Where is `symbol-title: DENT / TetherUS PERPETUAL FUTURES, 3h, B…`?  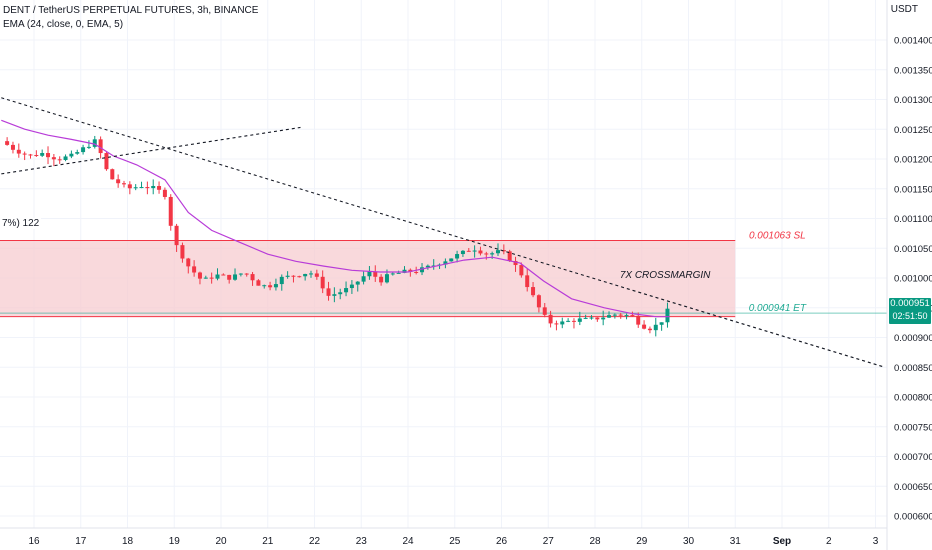 symbol-title: DENT / TetherUS PERPETUAL FUTURES, 3h, B… is located at coordinates (131, 10).